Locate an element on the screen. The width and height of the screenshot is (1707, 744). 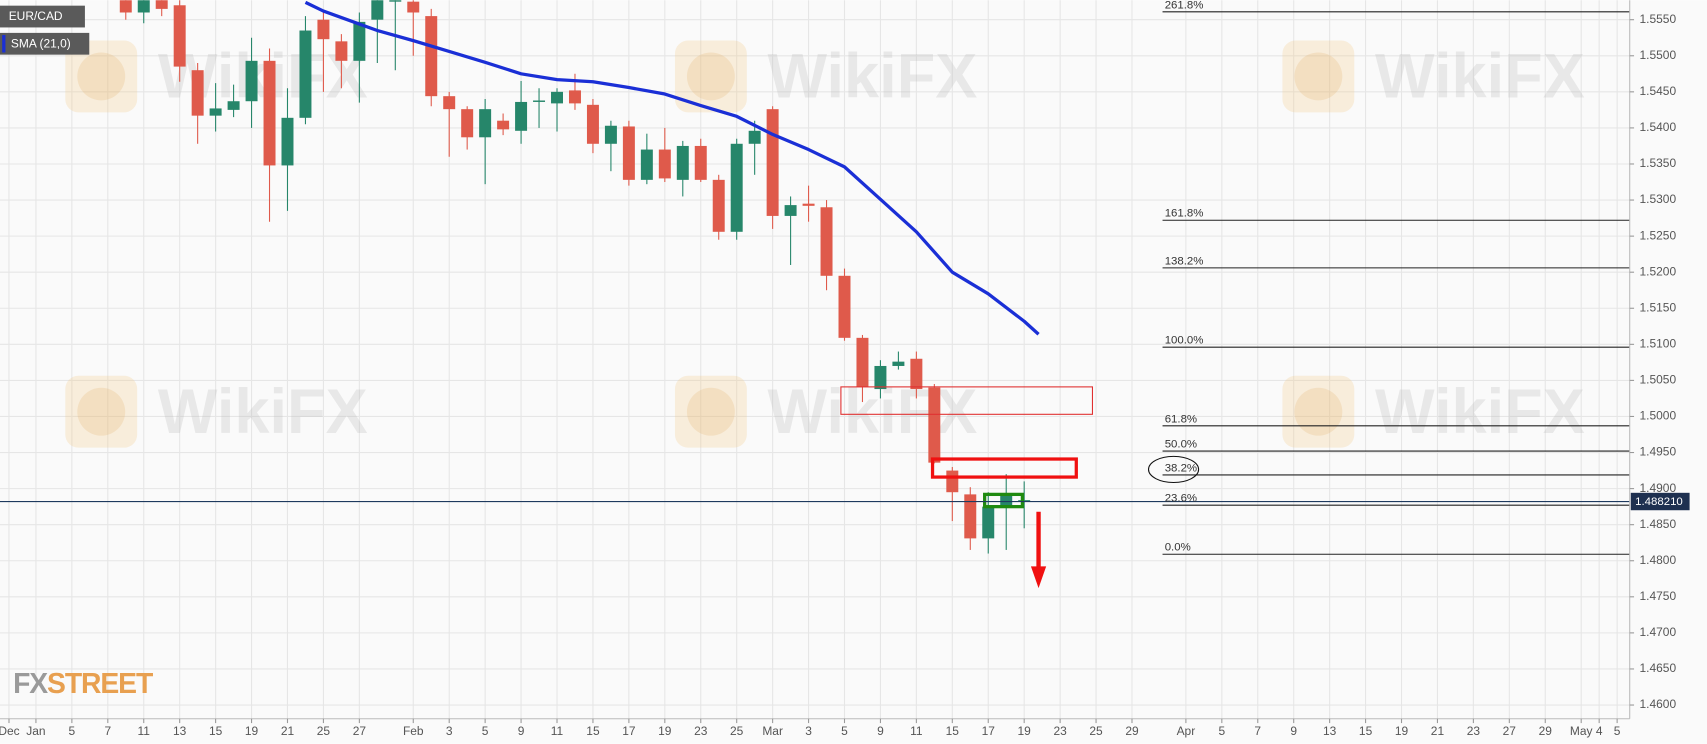
y-tick-label: 1.5000 is located at coordinates (1658, 416).